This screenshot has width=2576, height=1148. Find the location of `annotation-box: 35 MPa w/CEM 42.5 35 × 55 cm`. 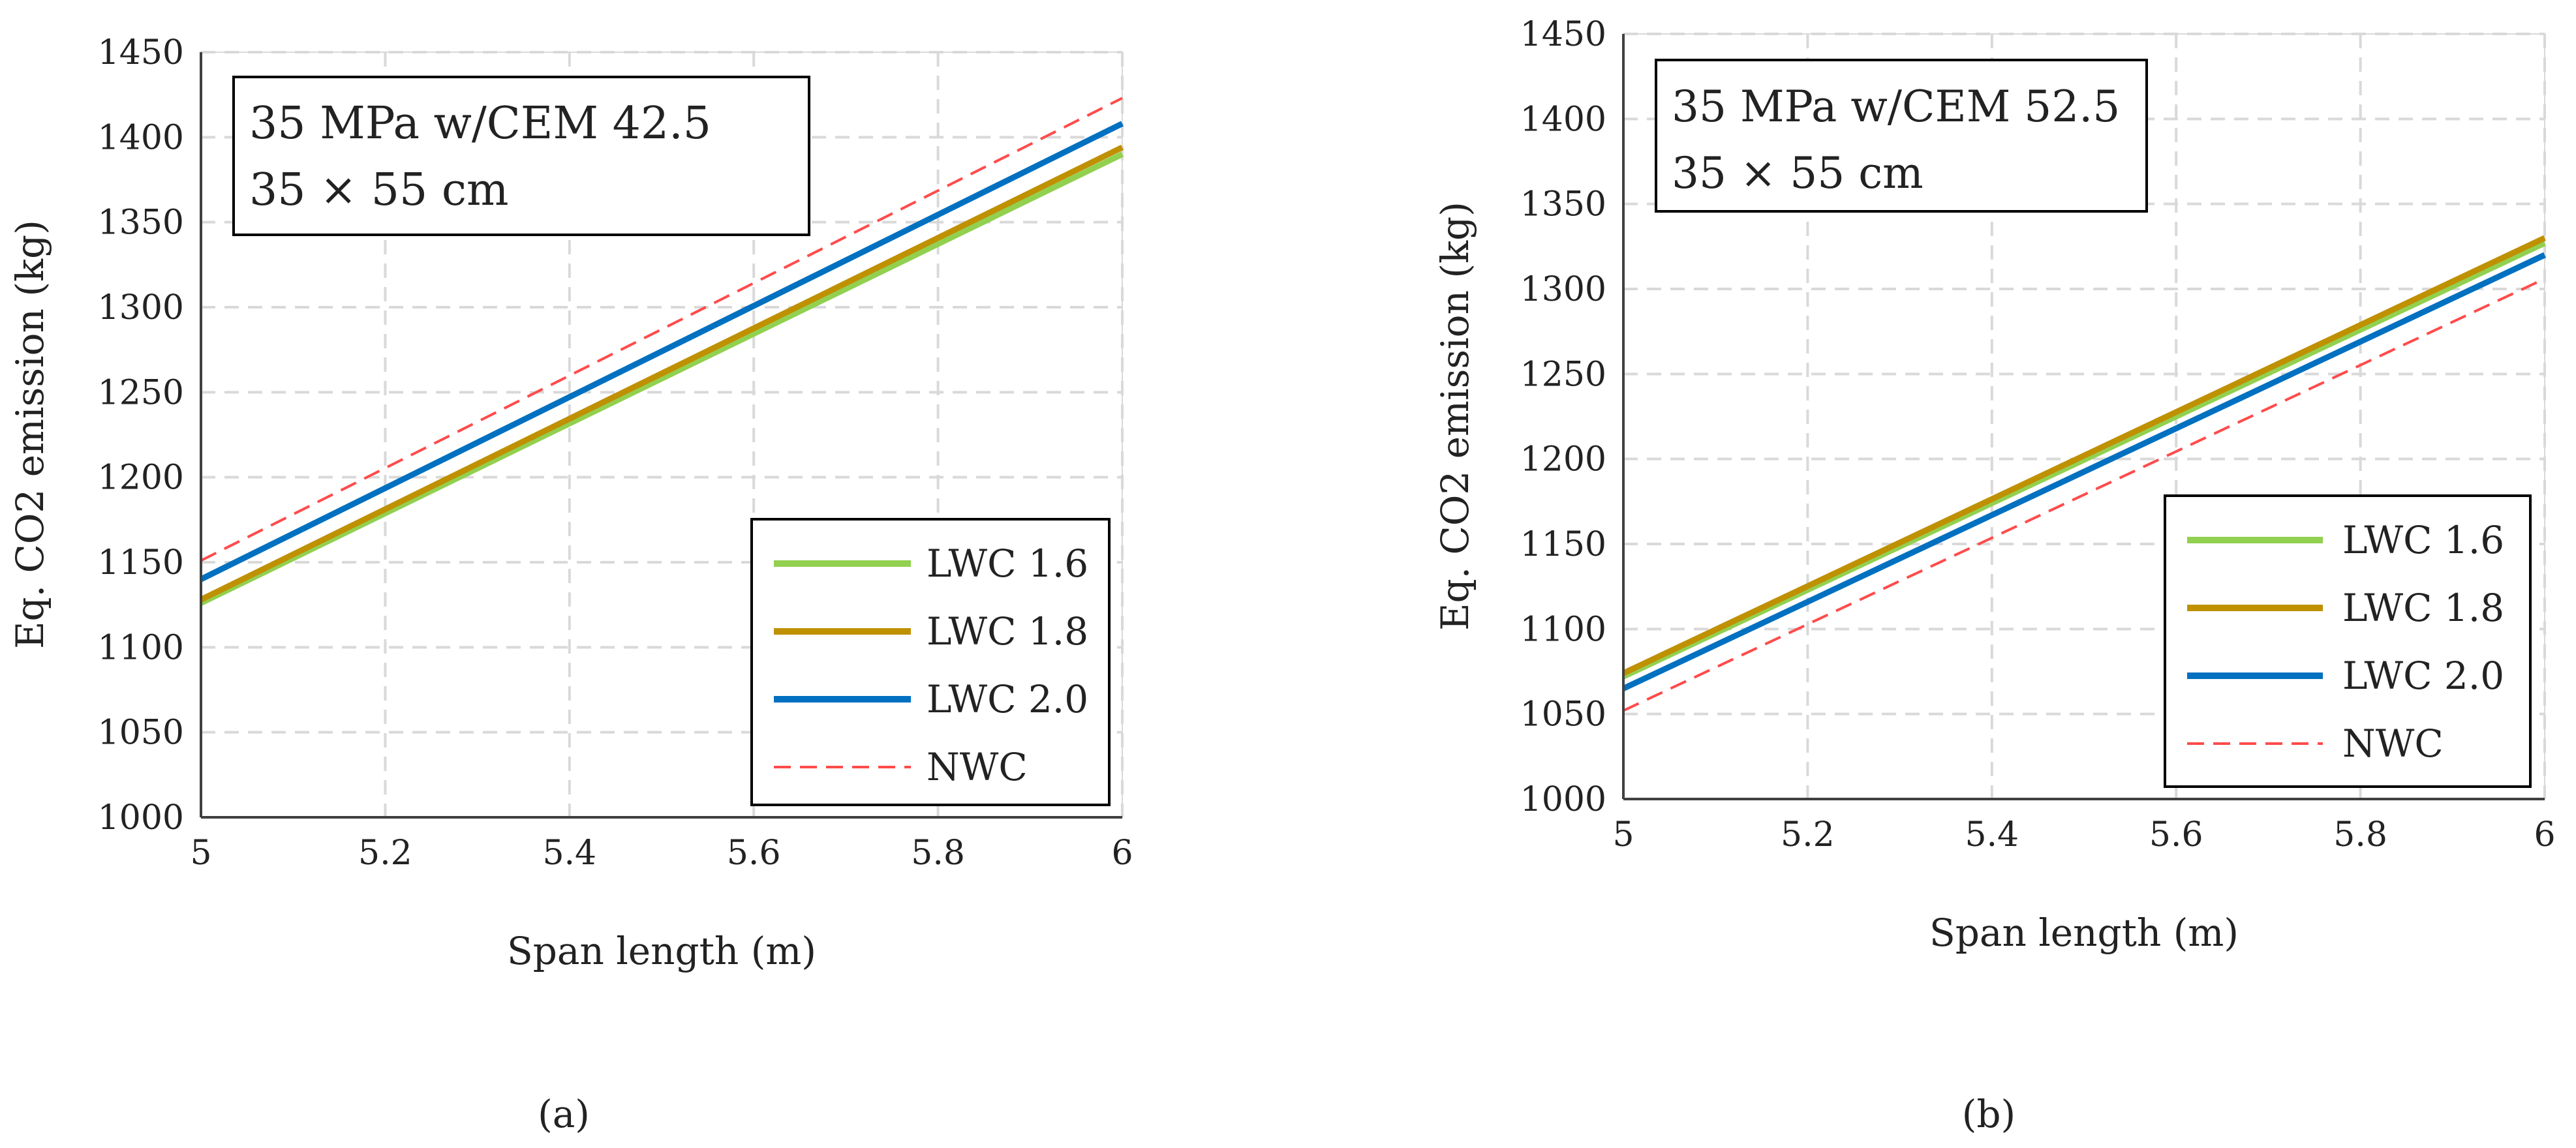

annotation-box: 35 MPa w/CEM 42.5 35 × 55 cm is located at coordinates (521, 156).